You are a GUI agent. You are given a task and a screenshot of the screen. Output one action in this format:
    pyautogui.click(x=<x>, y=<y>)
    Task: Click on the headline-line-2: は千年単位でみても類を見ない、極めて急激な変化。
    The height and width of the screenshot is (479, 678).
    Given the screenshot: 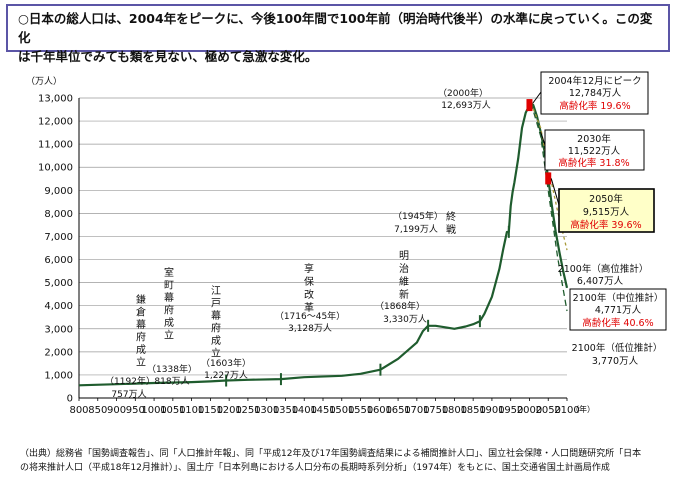 What is the action you would take?
    pyautogui.click(x=168, y=56)
    